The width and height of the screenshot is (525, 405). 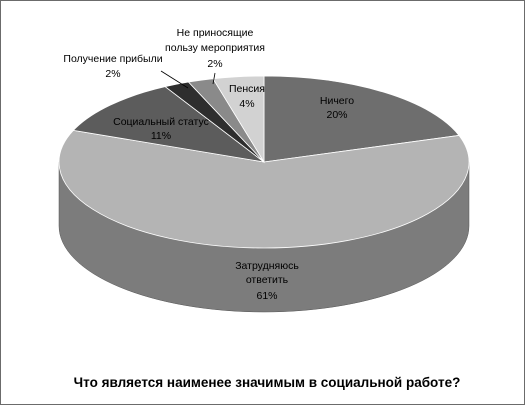 What do you see at coordinates (161, 136) in the screenshot?
I see `label-social-pct: 11%` at bounding box center [161, 136].